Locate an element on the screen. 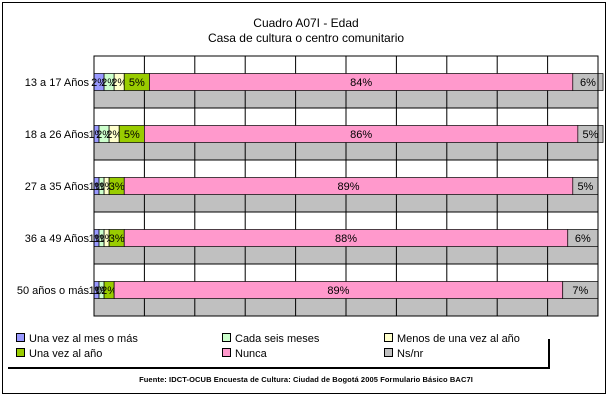  legend-label: Una vez al mes o más is located at coordinates (83, 339).